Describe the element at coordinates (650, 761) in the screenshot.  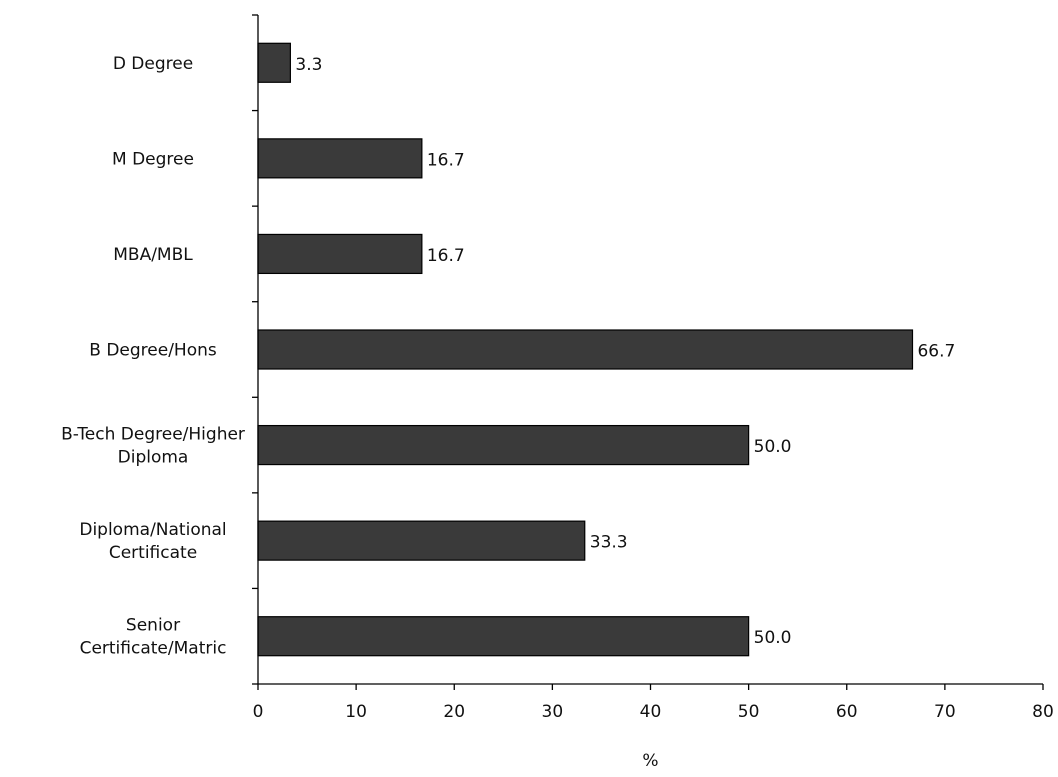
I see `x-axis-title: %` at that location.